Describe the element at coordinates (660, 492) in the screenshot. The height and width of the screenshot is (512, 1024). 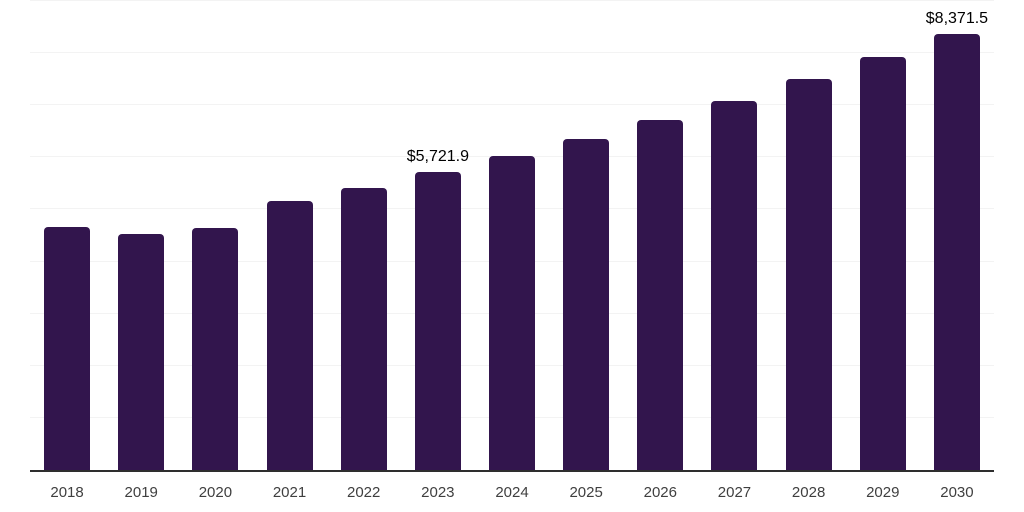
I see `x-tick-label-2026: 2026` at that location.